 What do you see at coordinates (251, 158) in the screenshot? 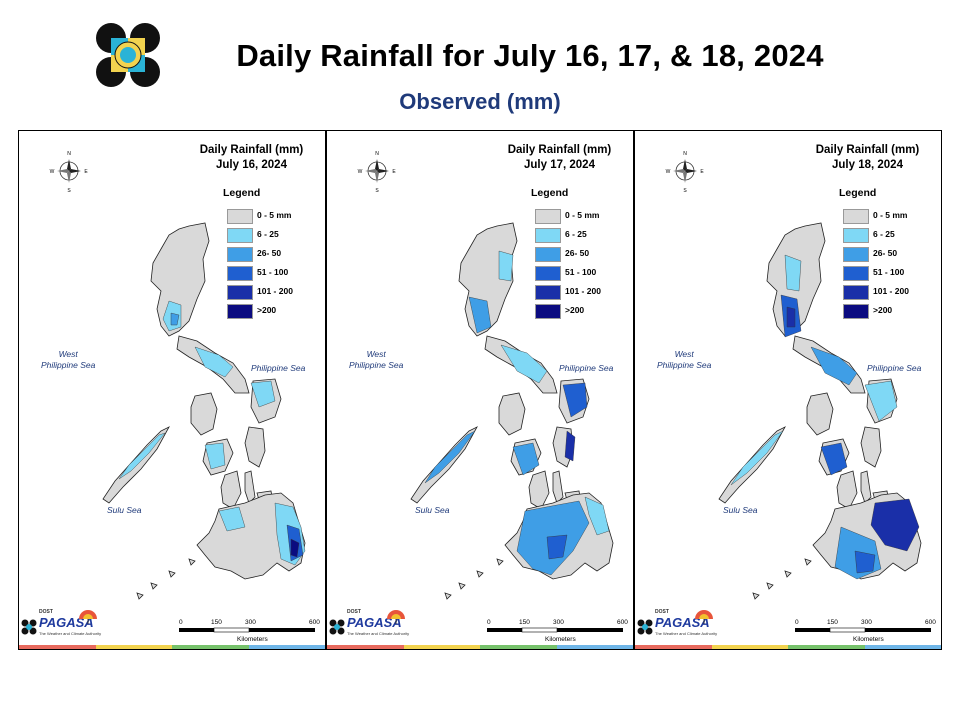
I see `panel-title: Daily Rainfall (mm) July 16, 2024` at bounding box center [251, 158].